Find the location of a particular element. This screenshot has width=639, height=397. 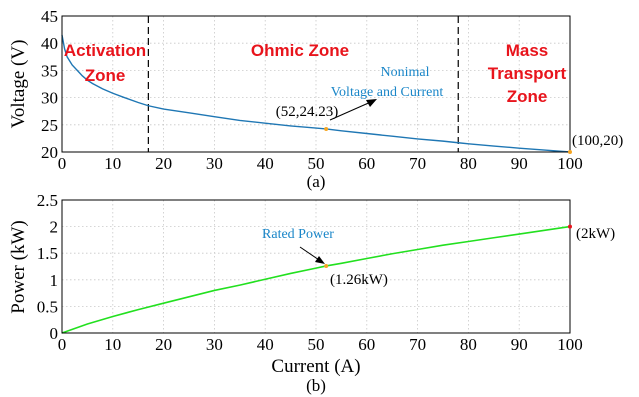

subplot-label-a: (a) is located at coordinates (316, 181).